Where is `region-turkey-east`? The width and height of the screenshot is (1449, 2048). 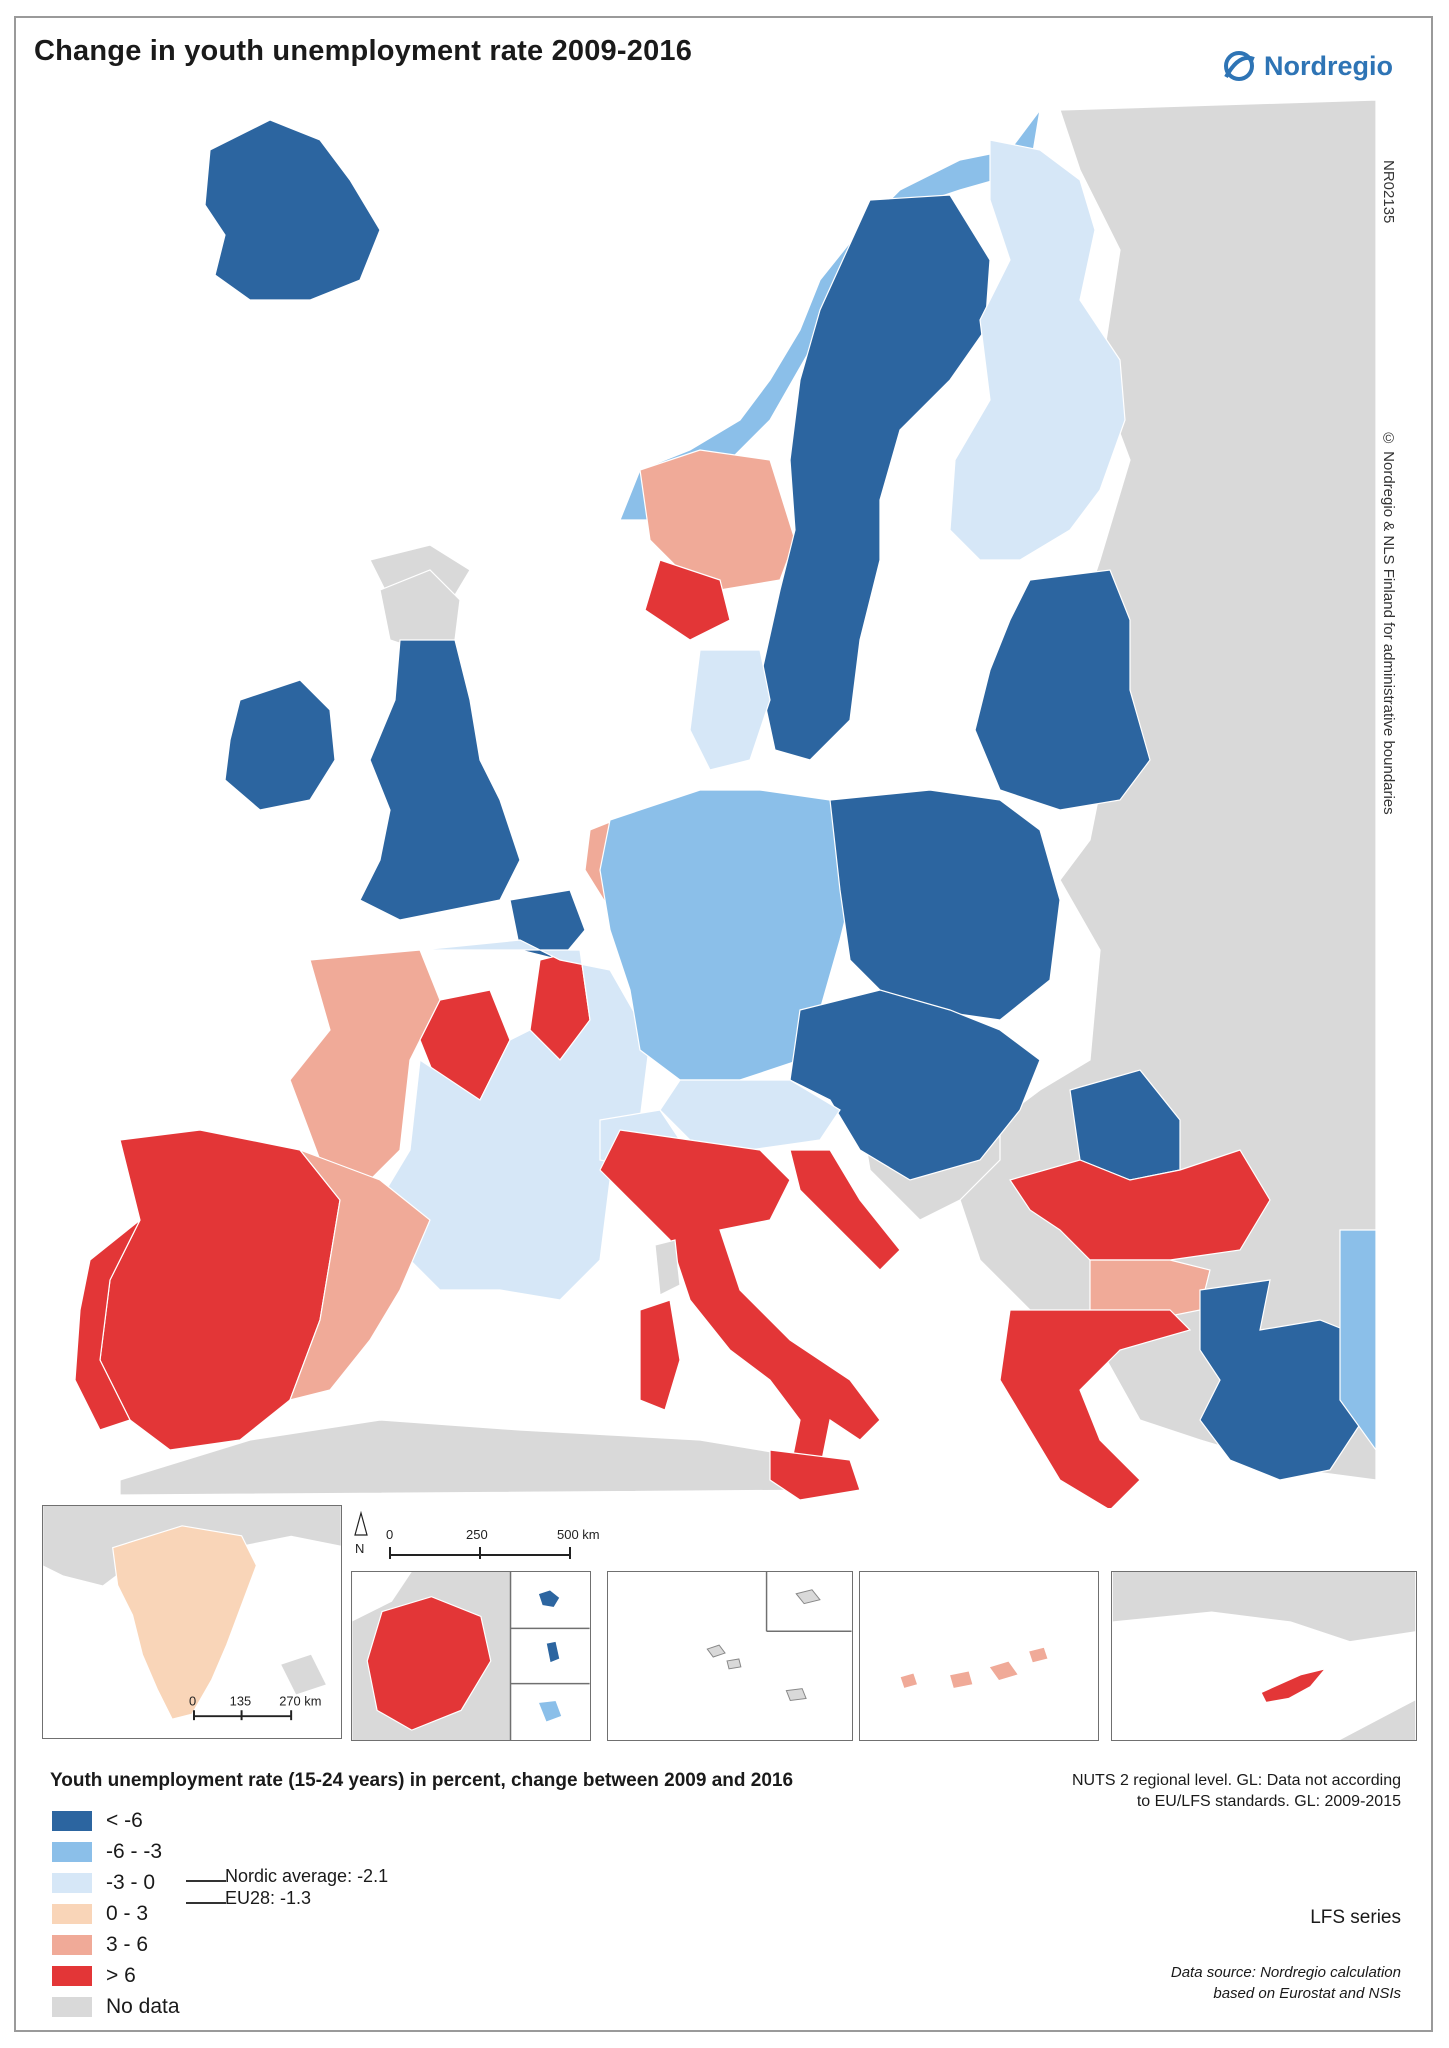 region-turkey-east is located at coordinates (1357, 1340).